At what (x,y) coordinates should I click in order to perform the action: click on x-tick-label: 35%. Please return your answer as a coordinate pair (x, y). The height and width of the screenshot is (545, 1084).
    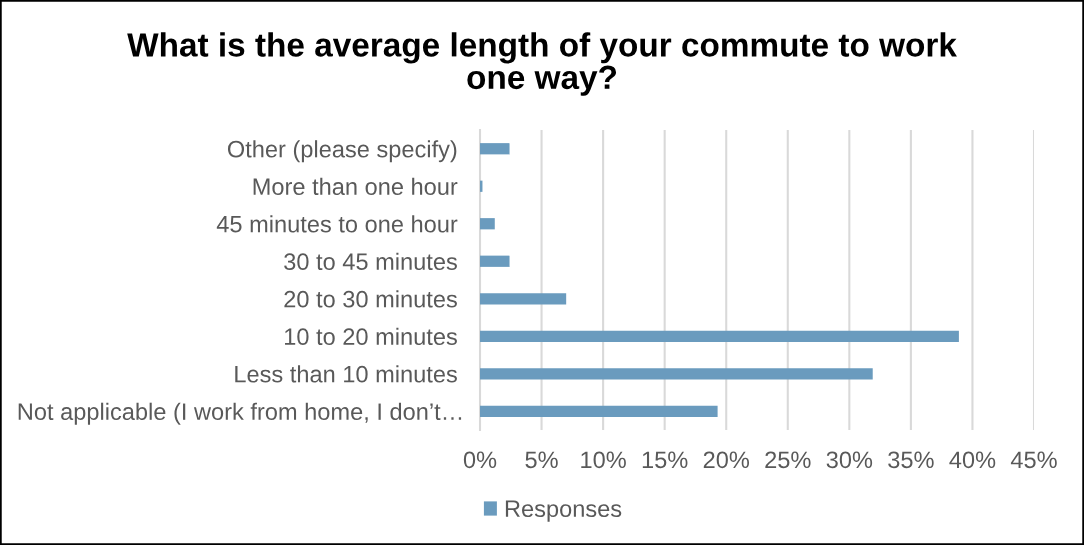
    Looking at the image, I should click on (911, 460).